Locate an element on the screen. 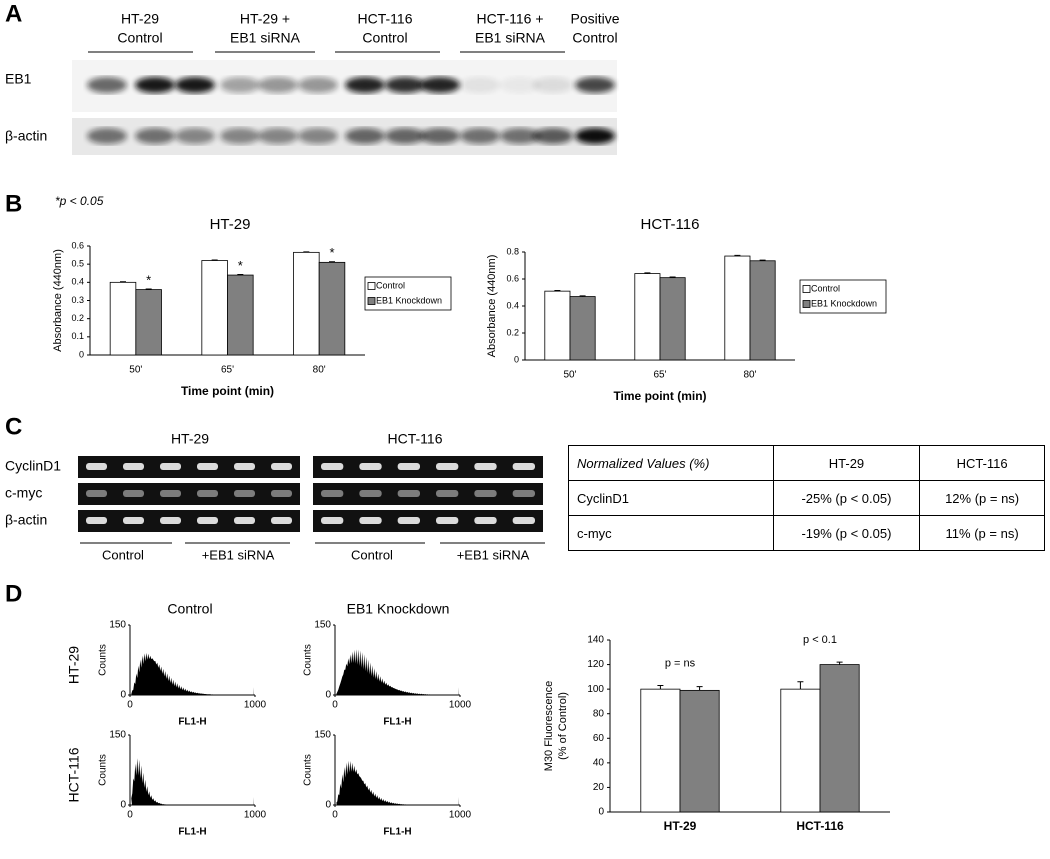 The image size is (1050, 859). legend-label: Control is located at coordinates (825, 288).